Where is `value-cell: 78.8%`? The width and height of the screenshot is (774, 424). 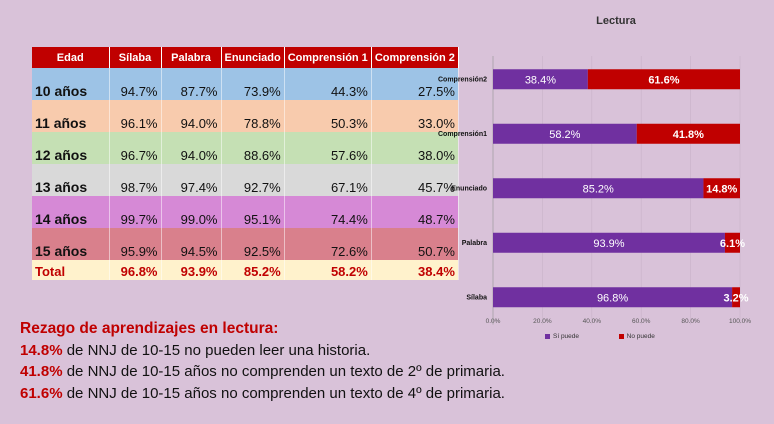 value-cell: 78.8% is located at coordinates (253, 116).